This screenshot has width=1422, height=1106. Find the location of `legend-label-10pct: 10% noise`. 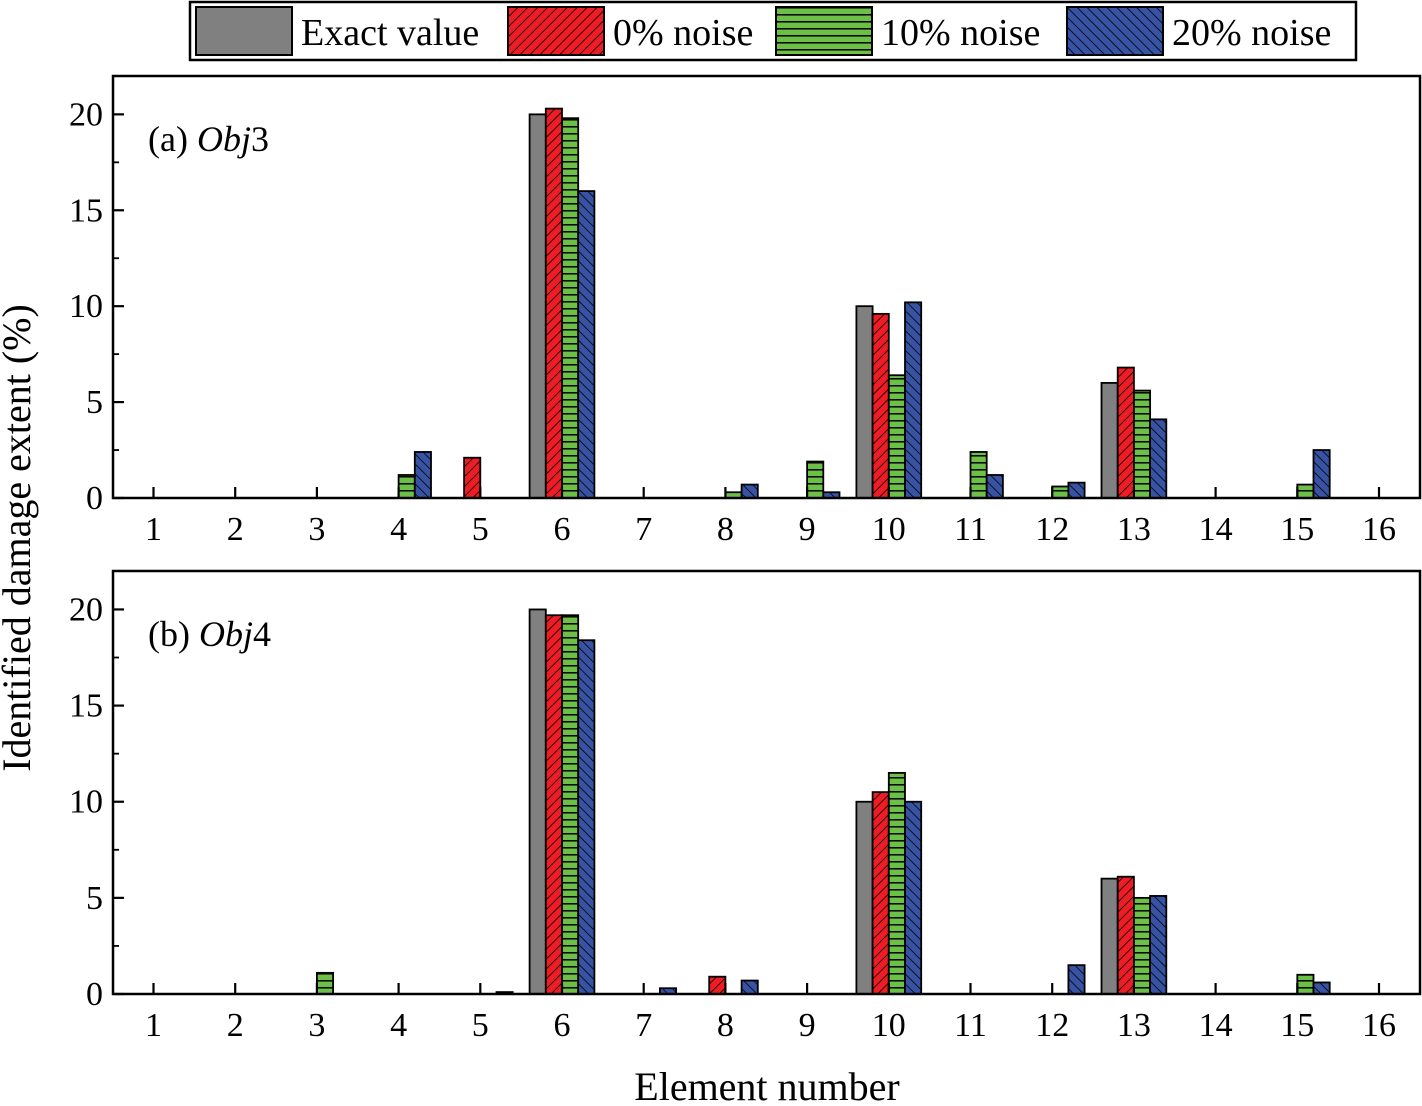

legend-label-10pct: 10% noise is located at coordinates (960, 33).